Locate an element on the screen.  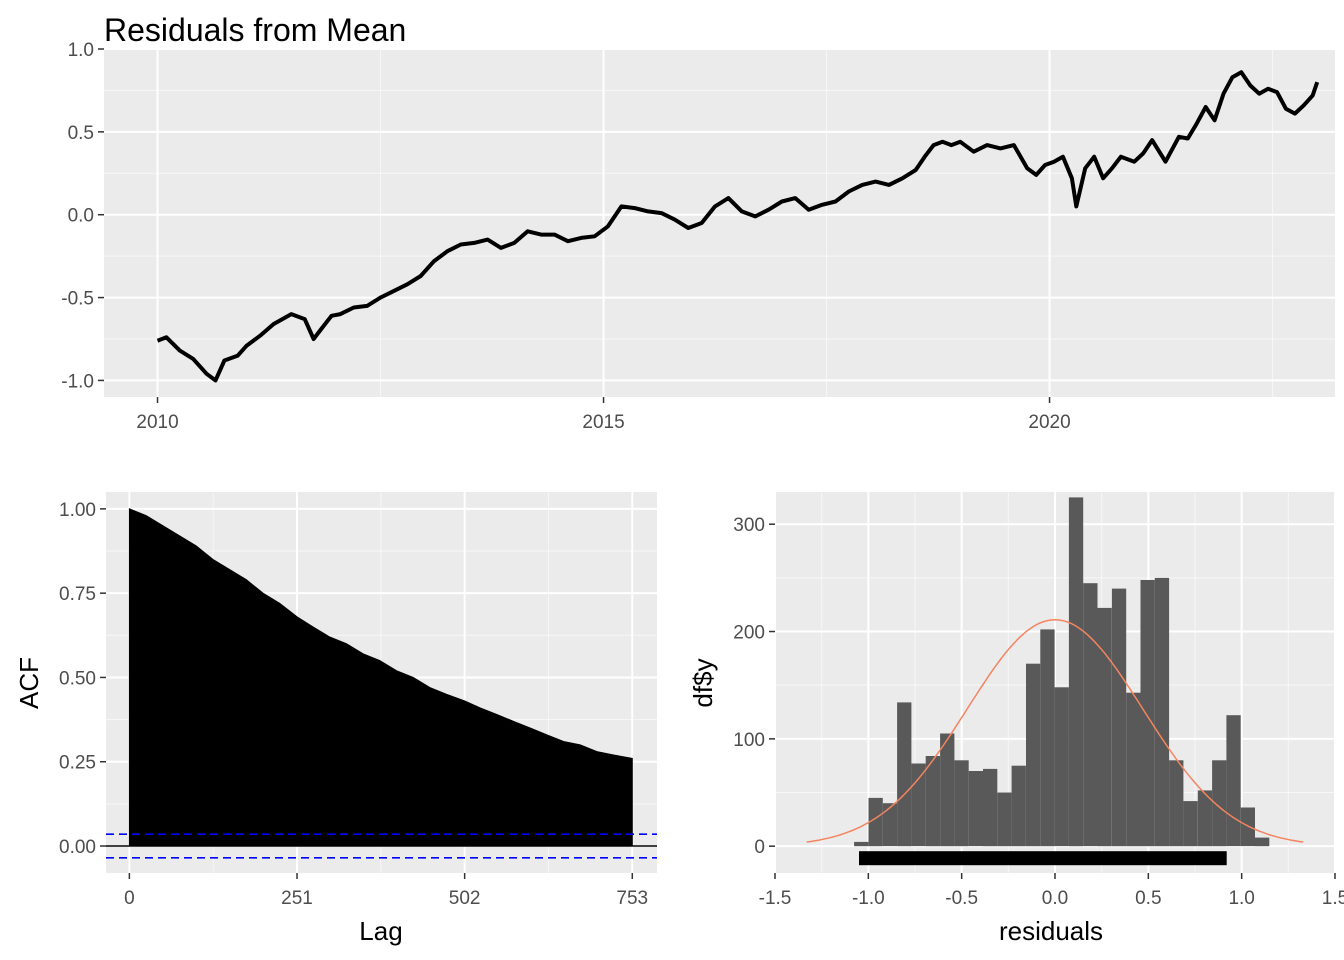
acf-y-ticks: 0.00 0.25 0.50 0.75 1.00 is located at coordinates (82, 679).